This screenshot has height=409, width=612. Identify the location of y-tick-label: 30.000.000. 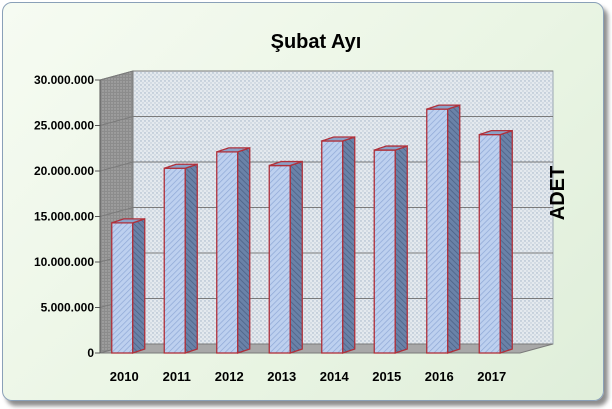
(64, 80).